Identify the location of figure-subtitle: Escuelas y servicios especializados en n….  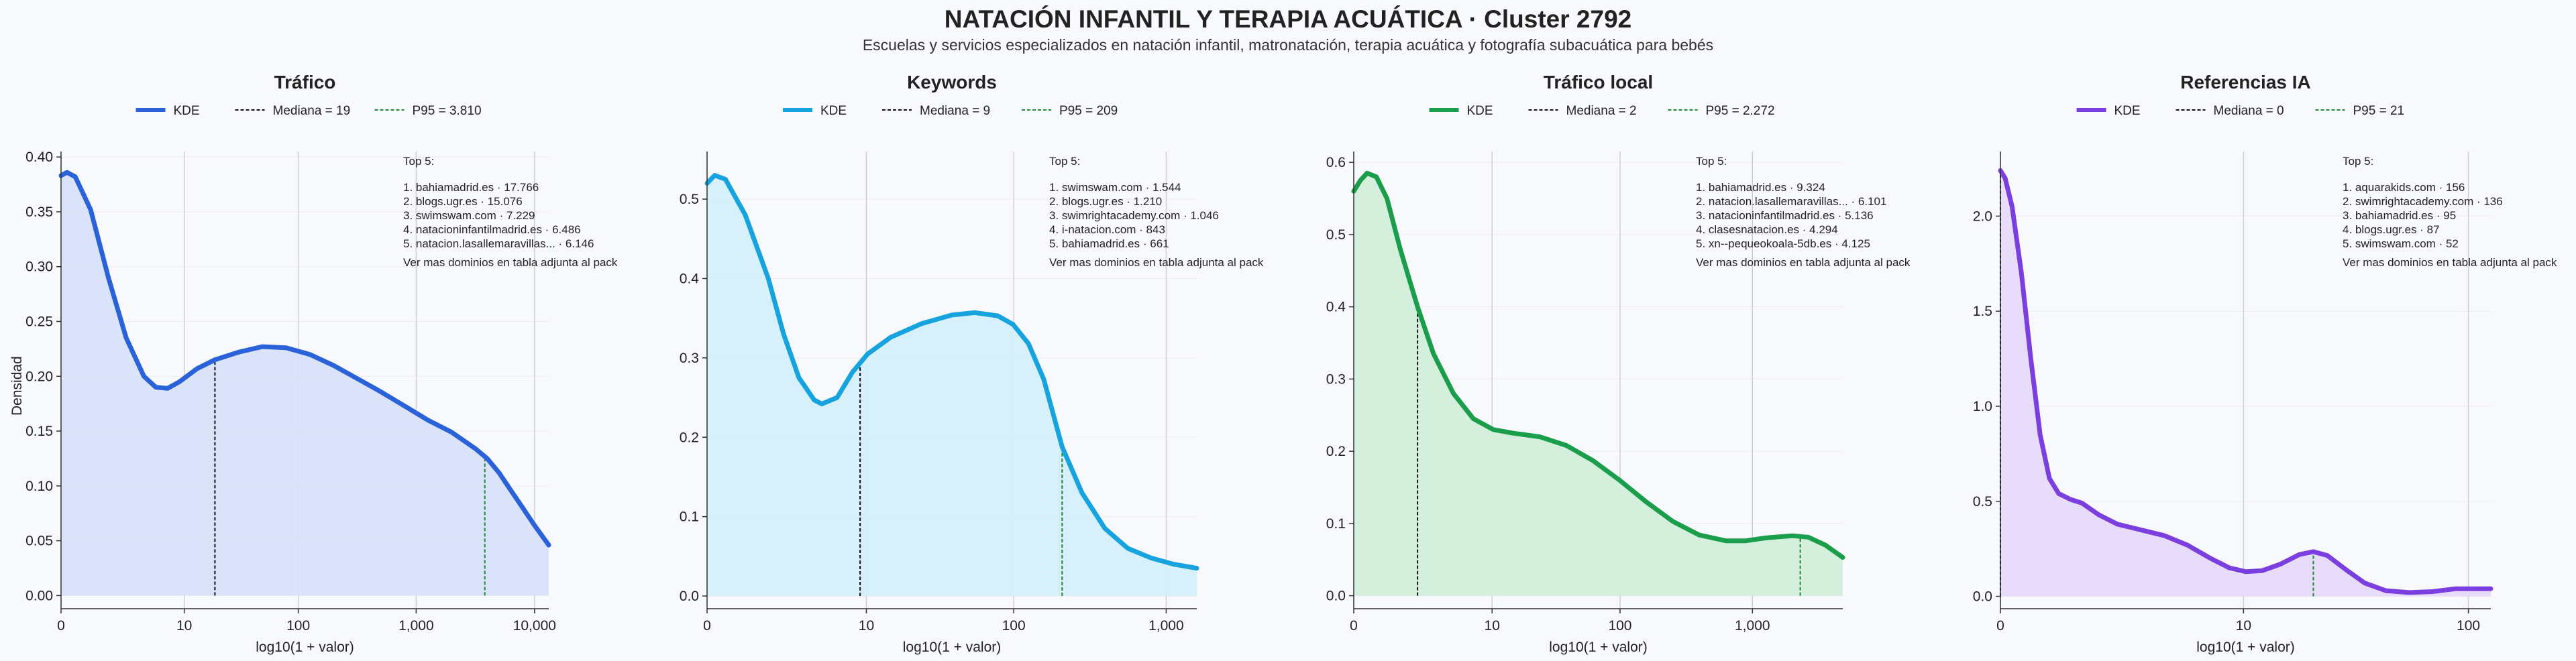
(1288, 45).